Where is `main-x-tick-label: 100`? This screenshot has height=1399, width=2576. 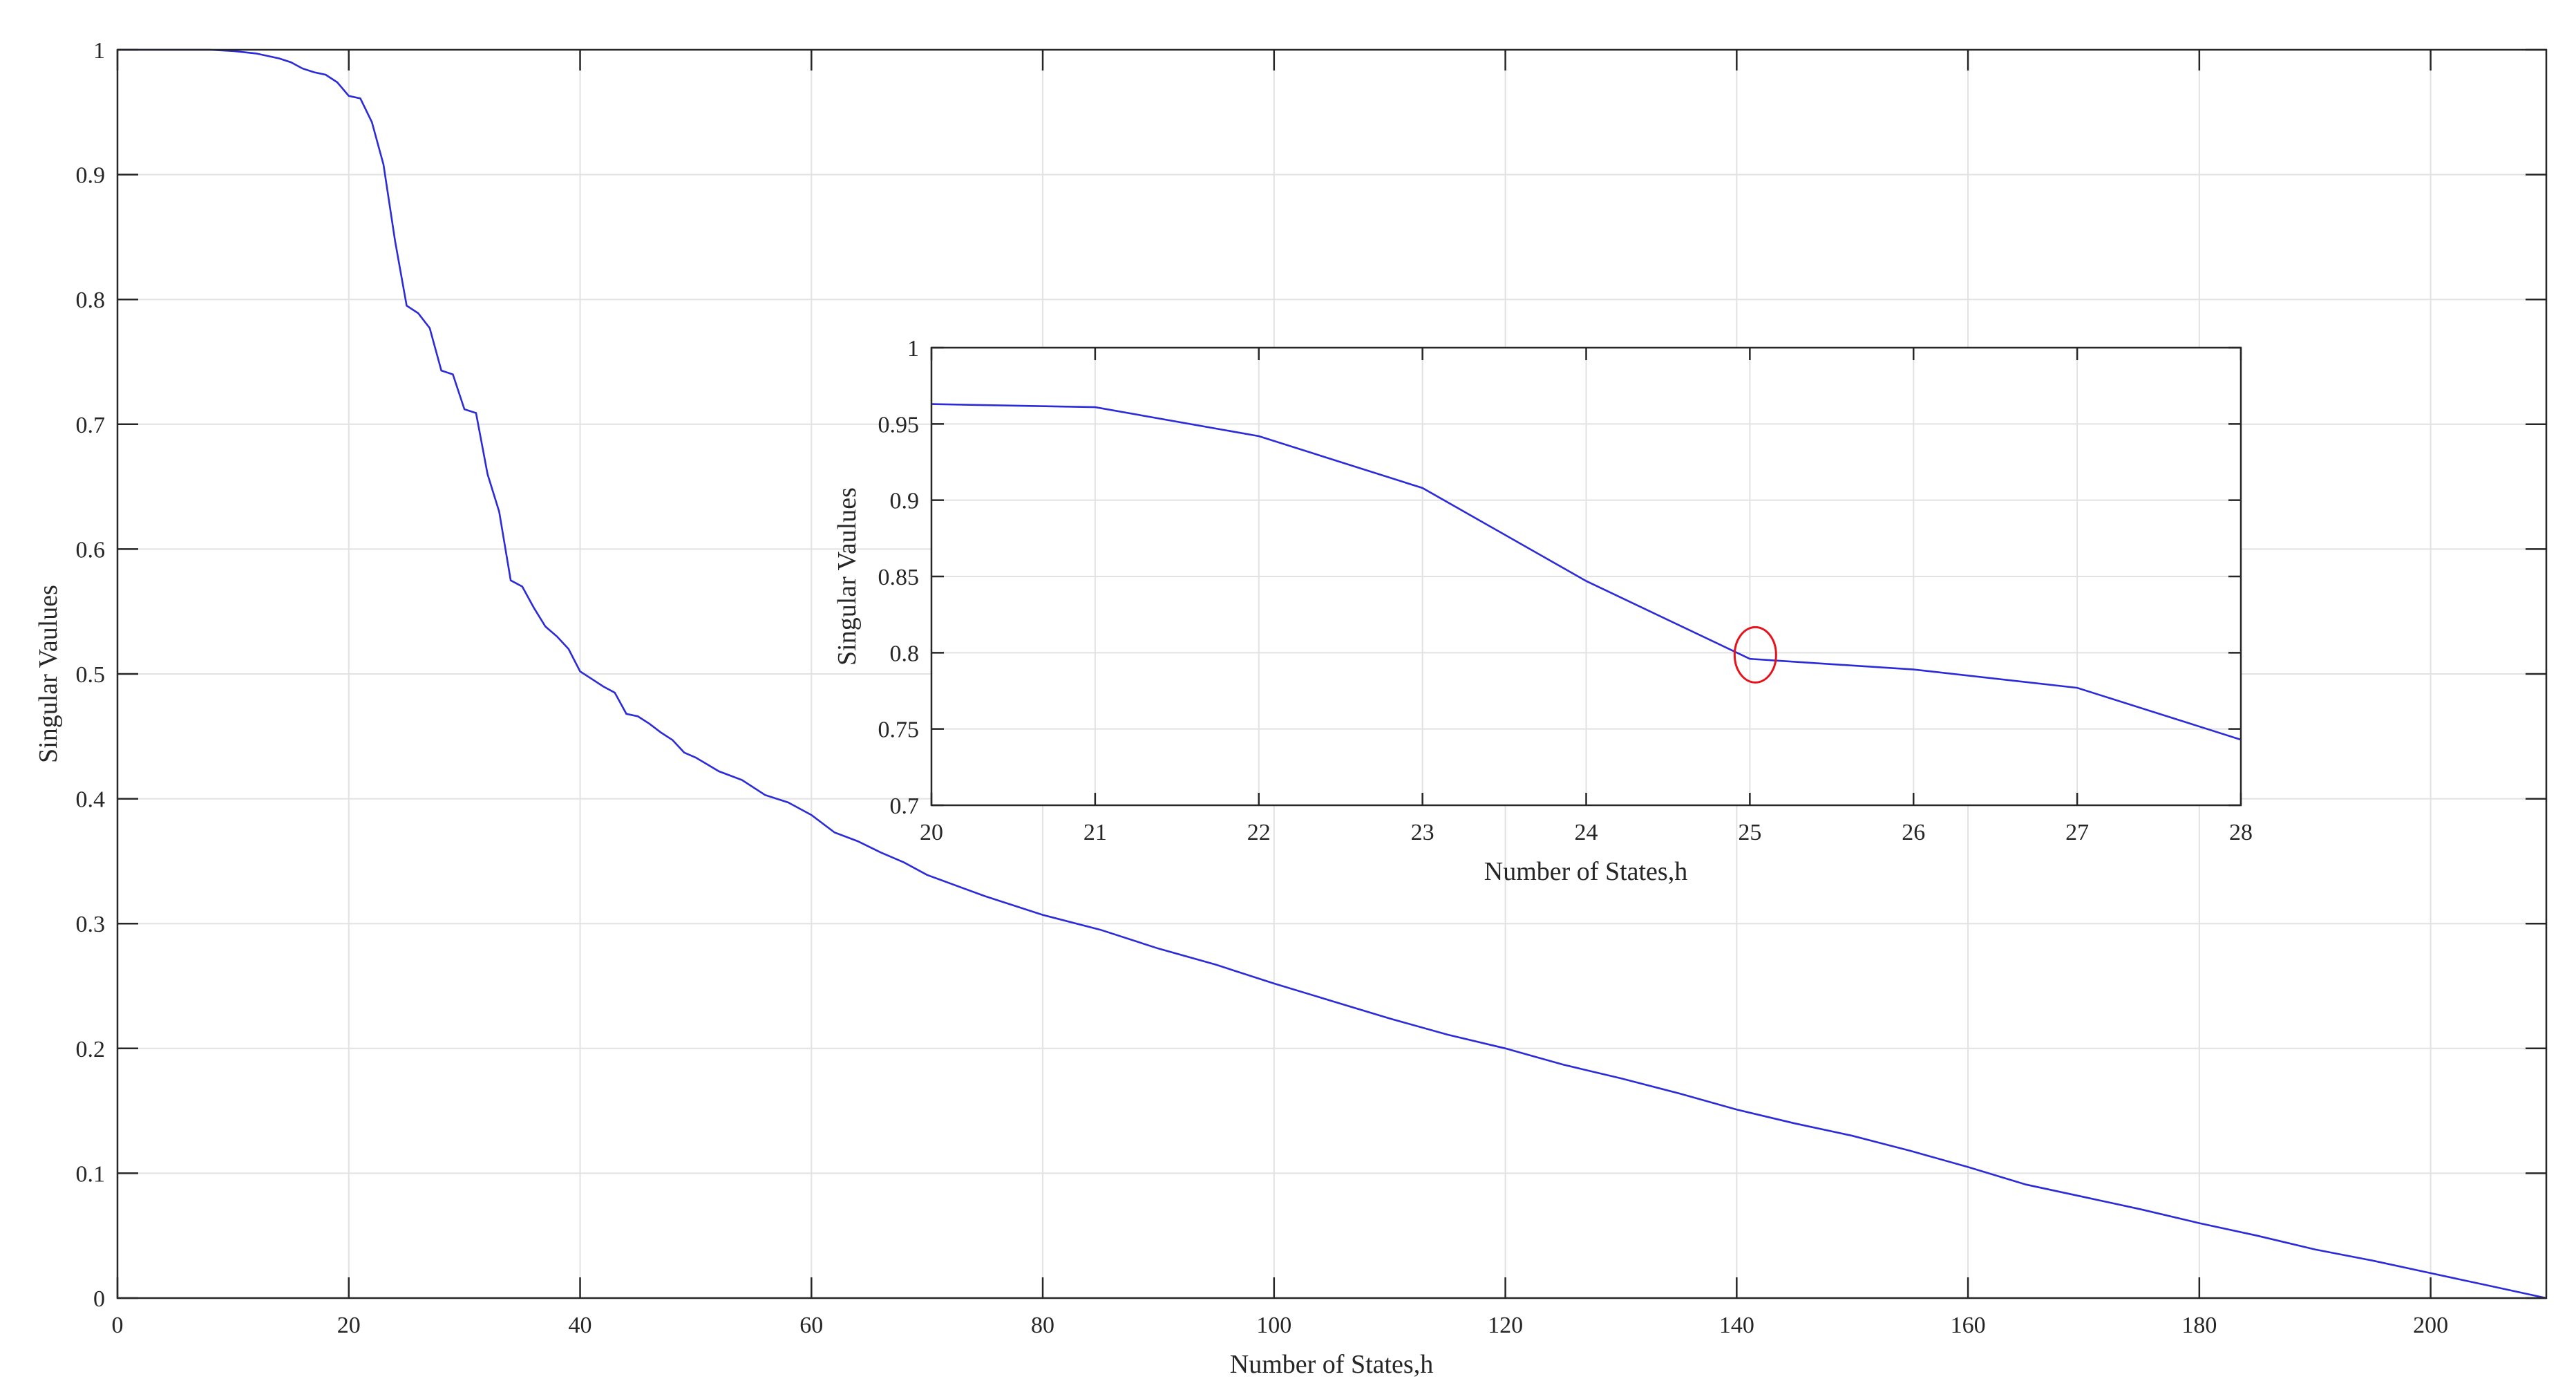 main-x-tick-label: 100 is located at coordinates (1273, 1325).